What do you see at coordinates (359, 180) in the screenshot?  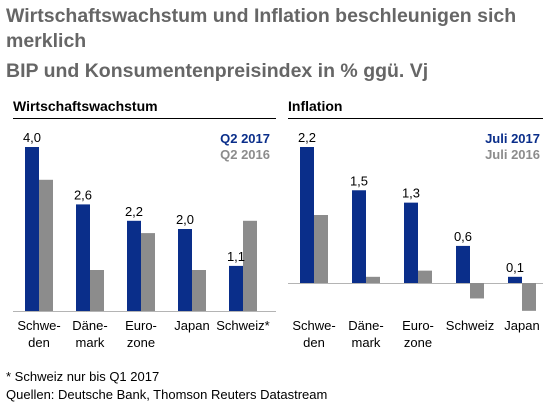 I see `inflation-value-label: 1,5` at bounding box center [359, 180].